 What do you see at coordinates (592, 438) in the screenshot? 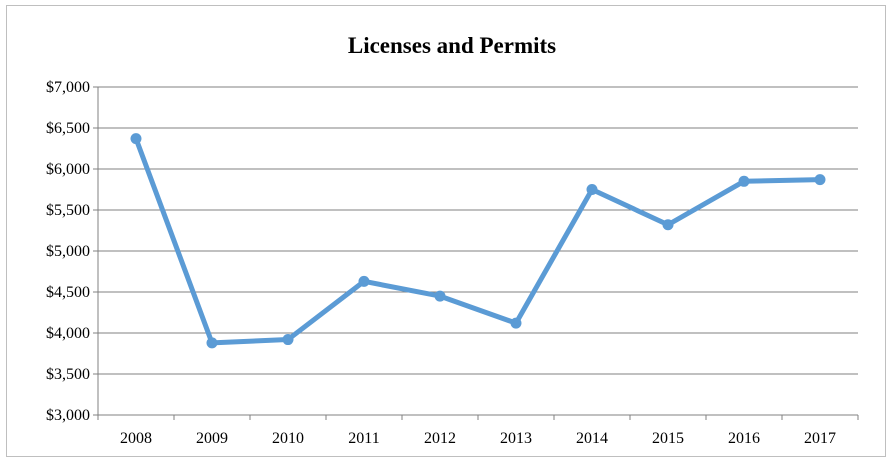
I see `x-tick-label: 2014` at bounding box center [592, 438].